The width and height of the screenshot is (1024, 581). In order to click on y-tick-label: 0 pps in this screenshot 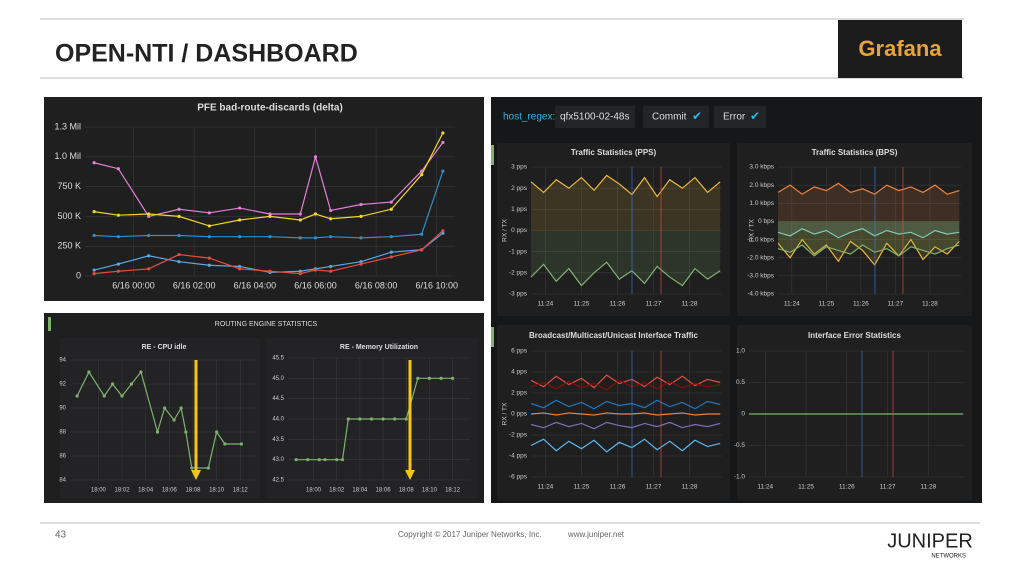, I will do `click(519, 230)`.